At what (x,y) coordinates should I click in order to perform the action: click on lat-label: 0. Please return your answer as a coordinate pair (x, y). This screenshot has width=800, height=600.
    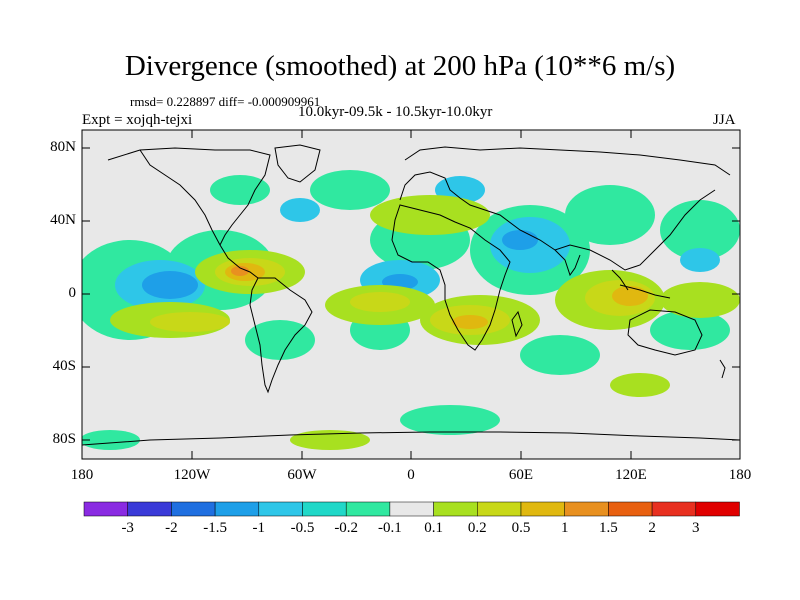
    Looking at the image, I should click on (72, 293).